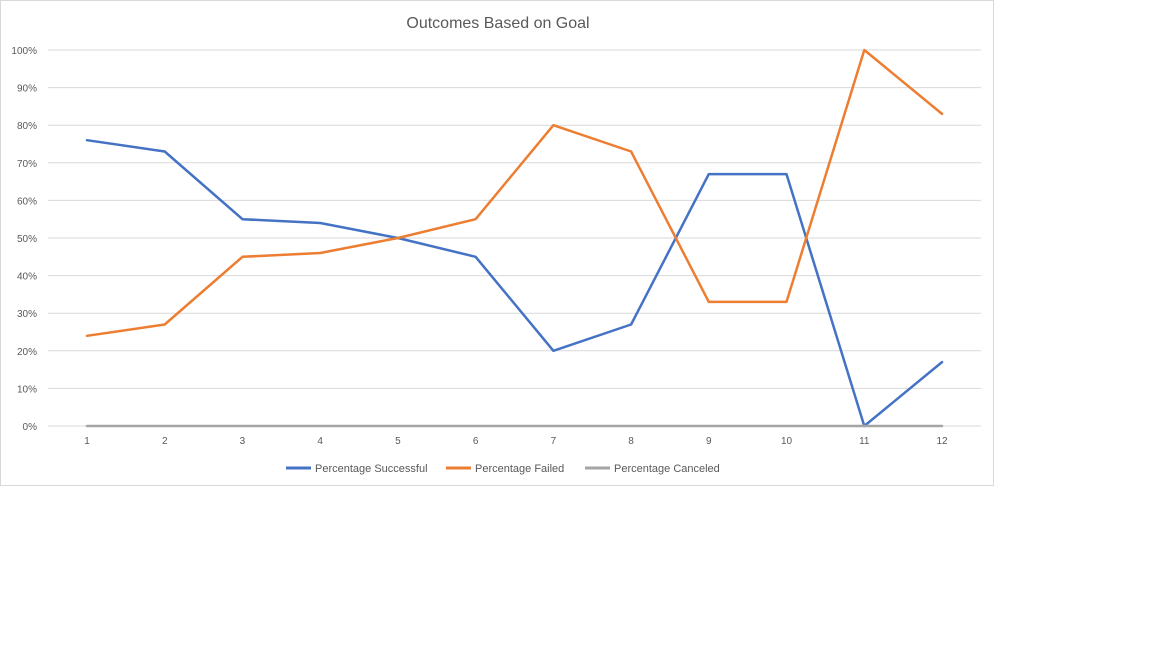 The height and width of the screenshot is (648, 1152). Describe the element at coordinates (371, 469) in the screenshot. I see `legend-label: Percentage Successful` at that location.